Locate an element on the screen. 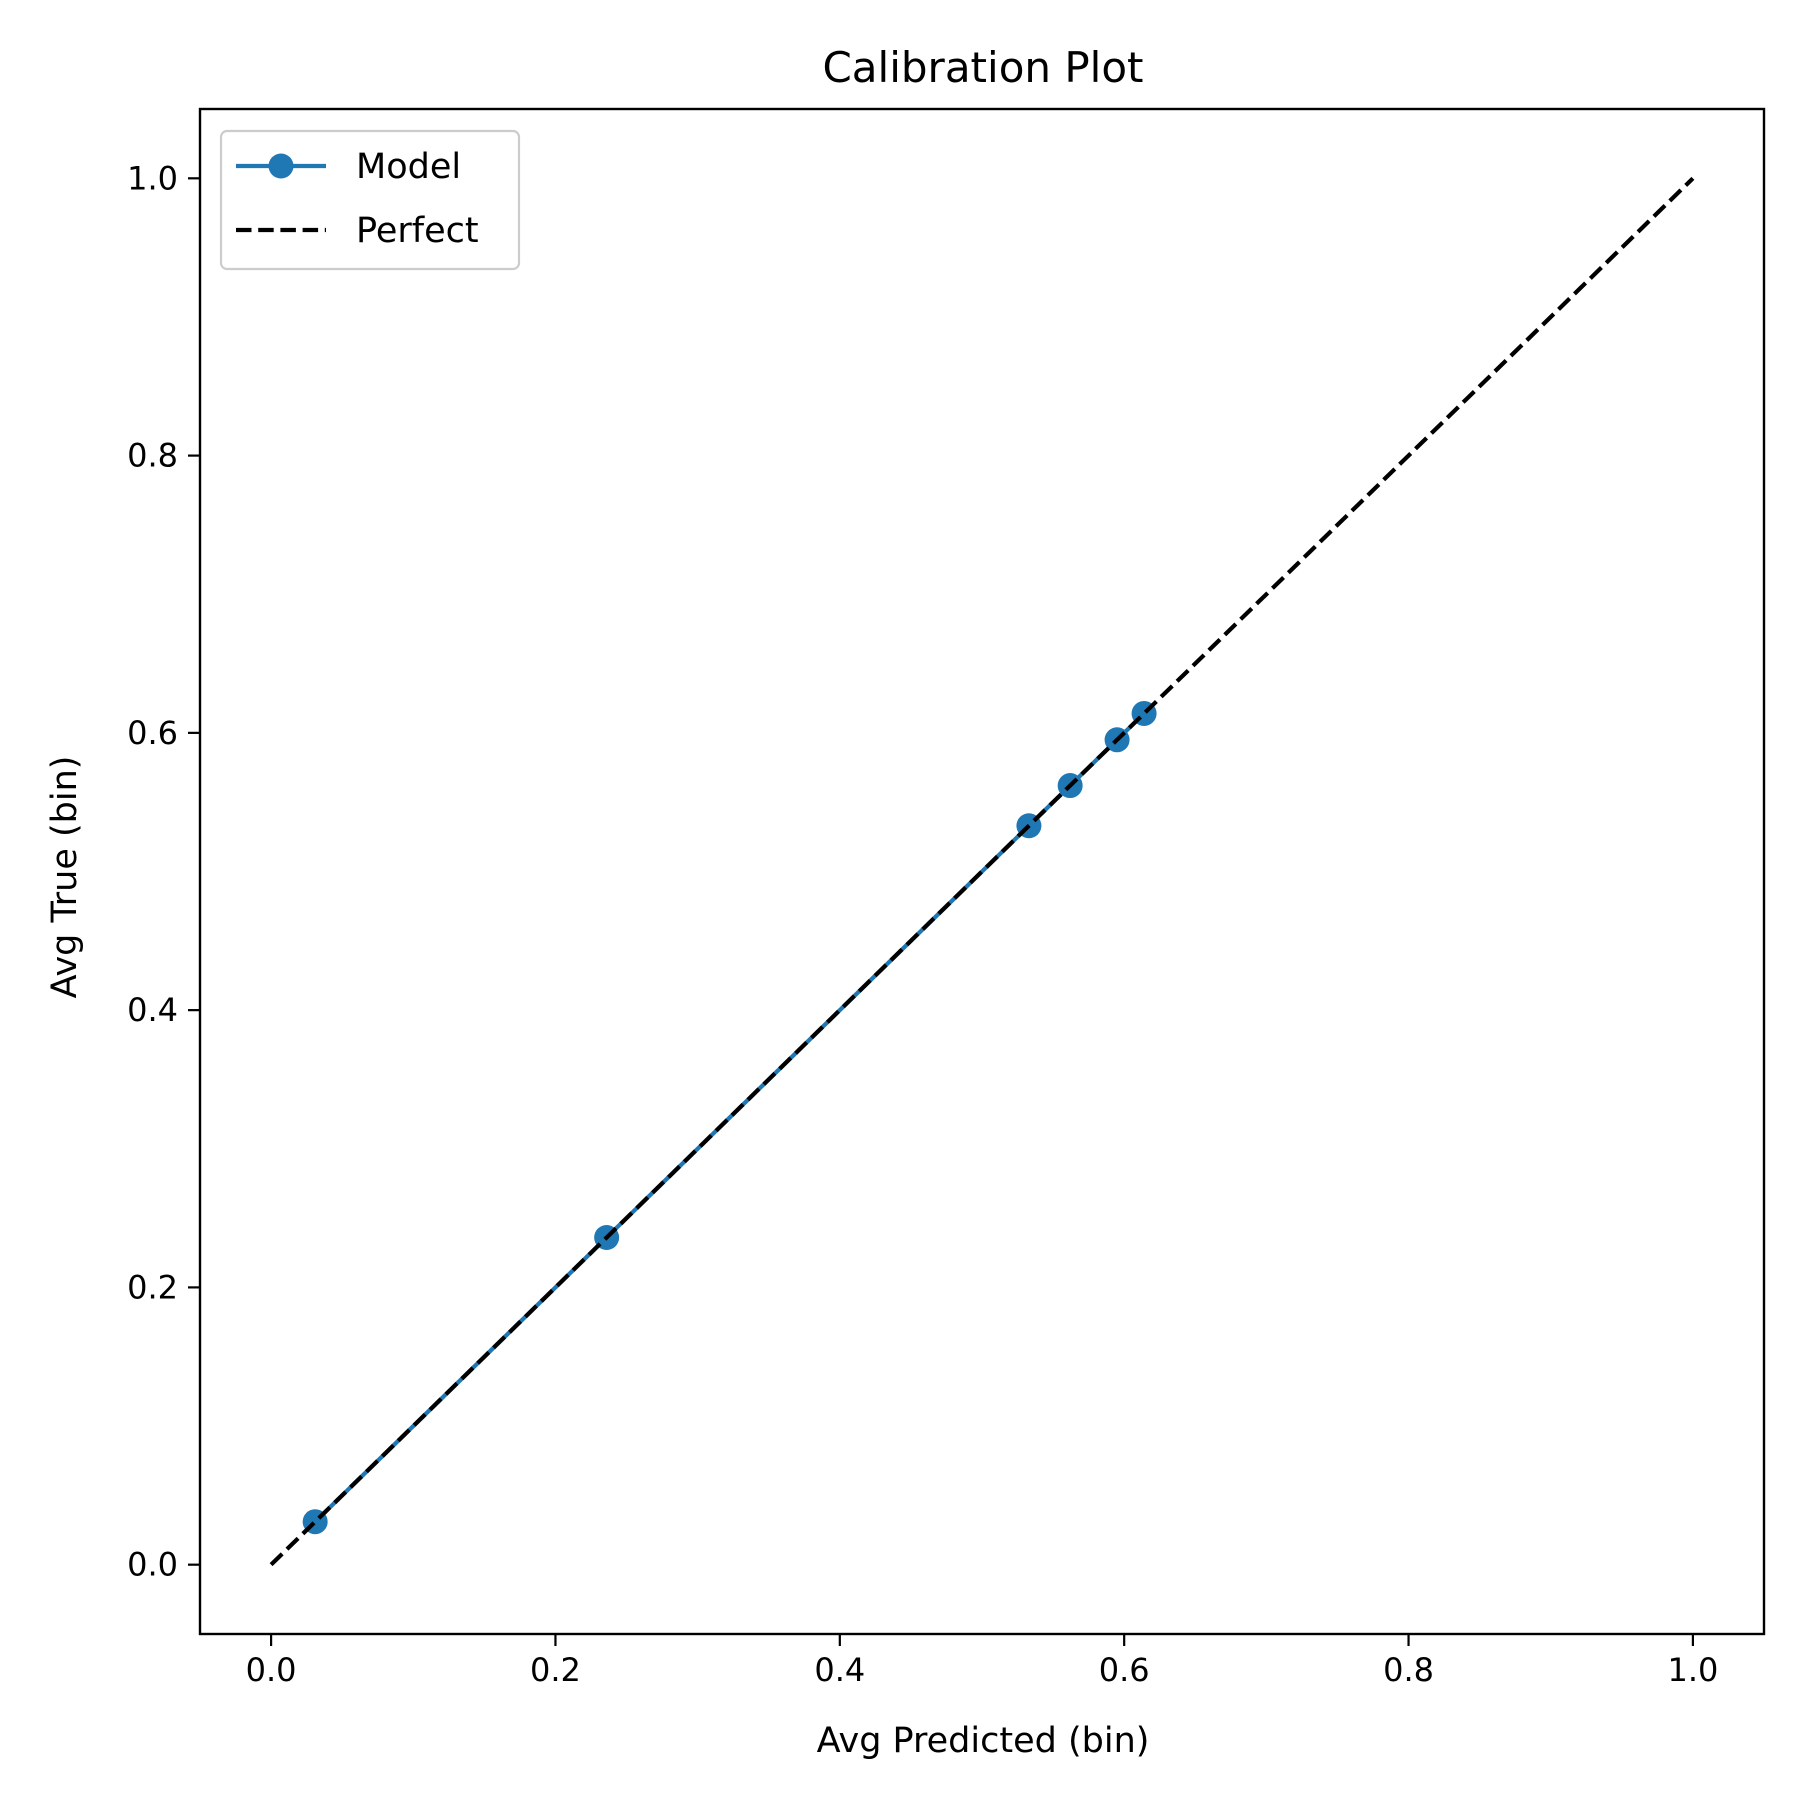 This screenshot has height=1800, width=1800. y-tick-label: 1.0 is located at coordinates (152, 178).